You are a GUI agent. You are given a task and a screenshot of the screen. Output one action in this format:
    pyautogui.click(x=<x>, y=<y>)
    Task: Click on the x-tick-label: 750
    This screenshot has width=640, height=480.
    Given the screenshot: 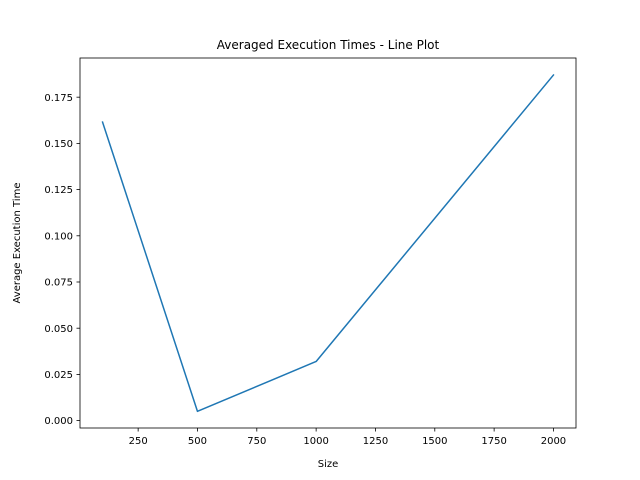 What is the action you would take?
    pyautogui.click(x=256, y=441)
    